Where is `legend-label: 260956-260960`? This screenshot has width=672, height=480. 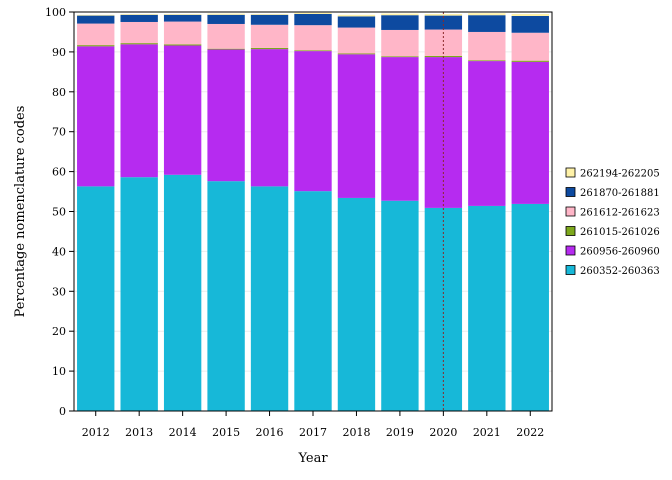 legend-label: 260956-260960 is located at coordinates (620, 252).